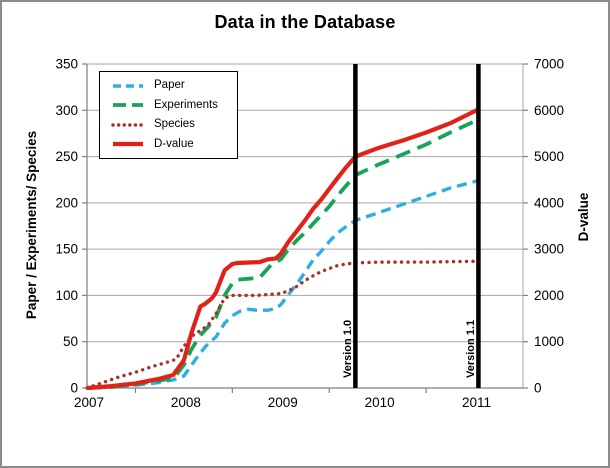 This screenshot has height=468, width=610. I want to click on x-axis-tick-label: 2011, so click(476, 402).